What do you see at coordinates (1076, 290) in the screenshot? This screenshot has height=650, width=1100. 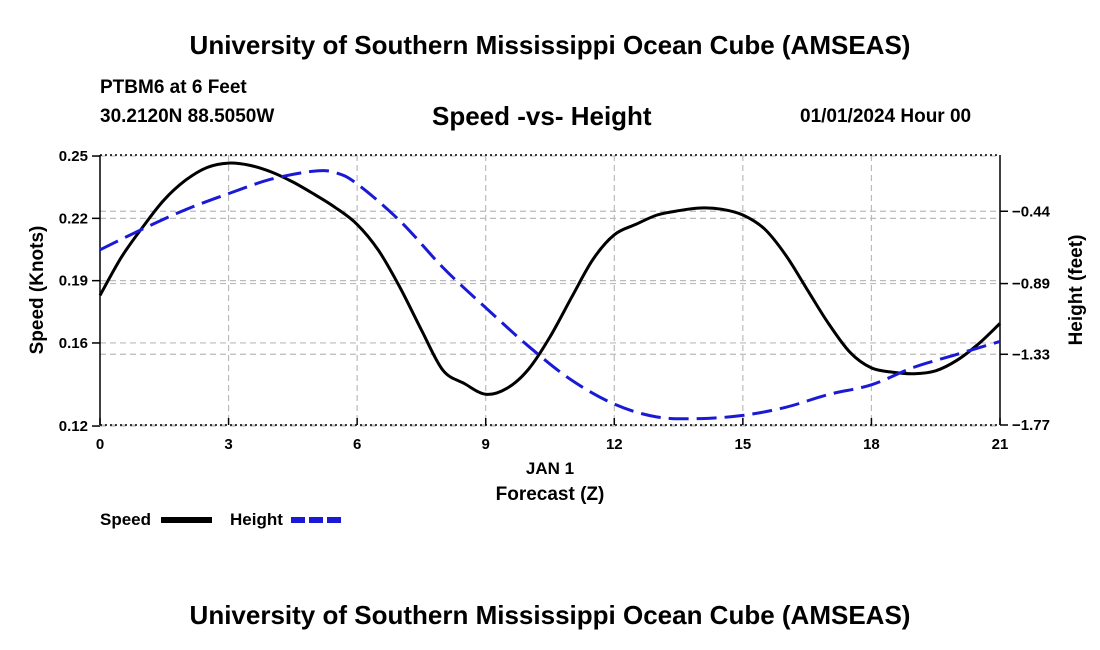 I see `y-axis-label-right: Height (feet)` at bounding box center [1076, 290].